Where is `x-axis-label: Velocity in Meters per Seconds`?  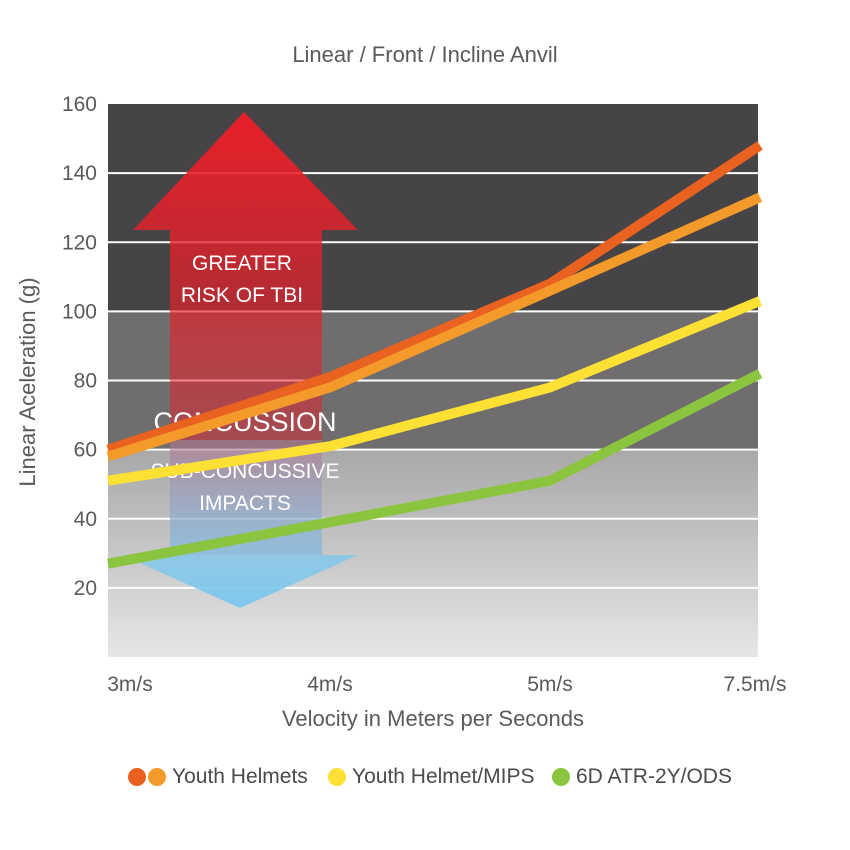
x-axis-label: Velocity in Meters per Seconds is located at coordinates (433, 718).